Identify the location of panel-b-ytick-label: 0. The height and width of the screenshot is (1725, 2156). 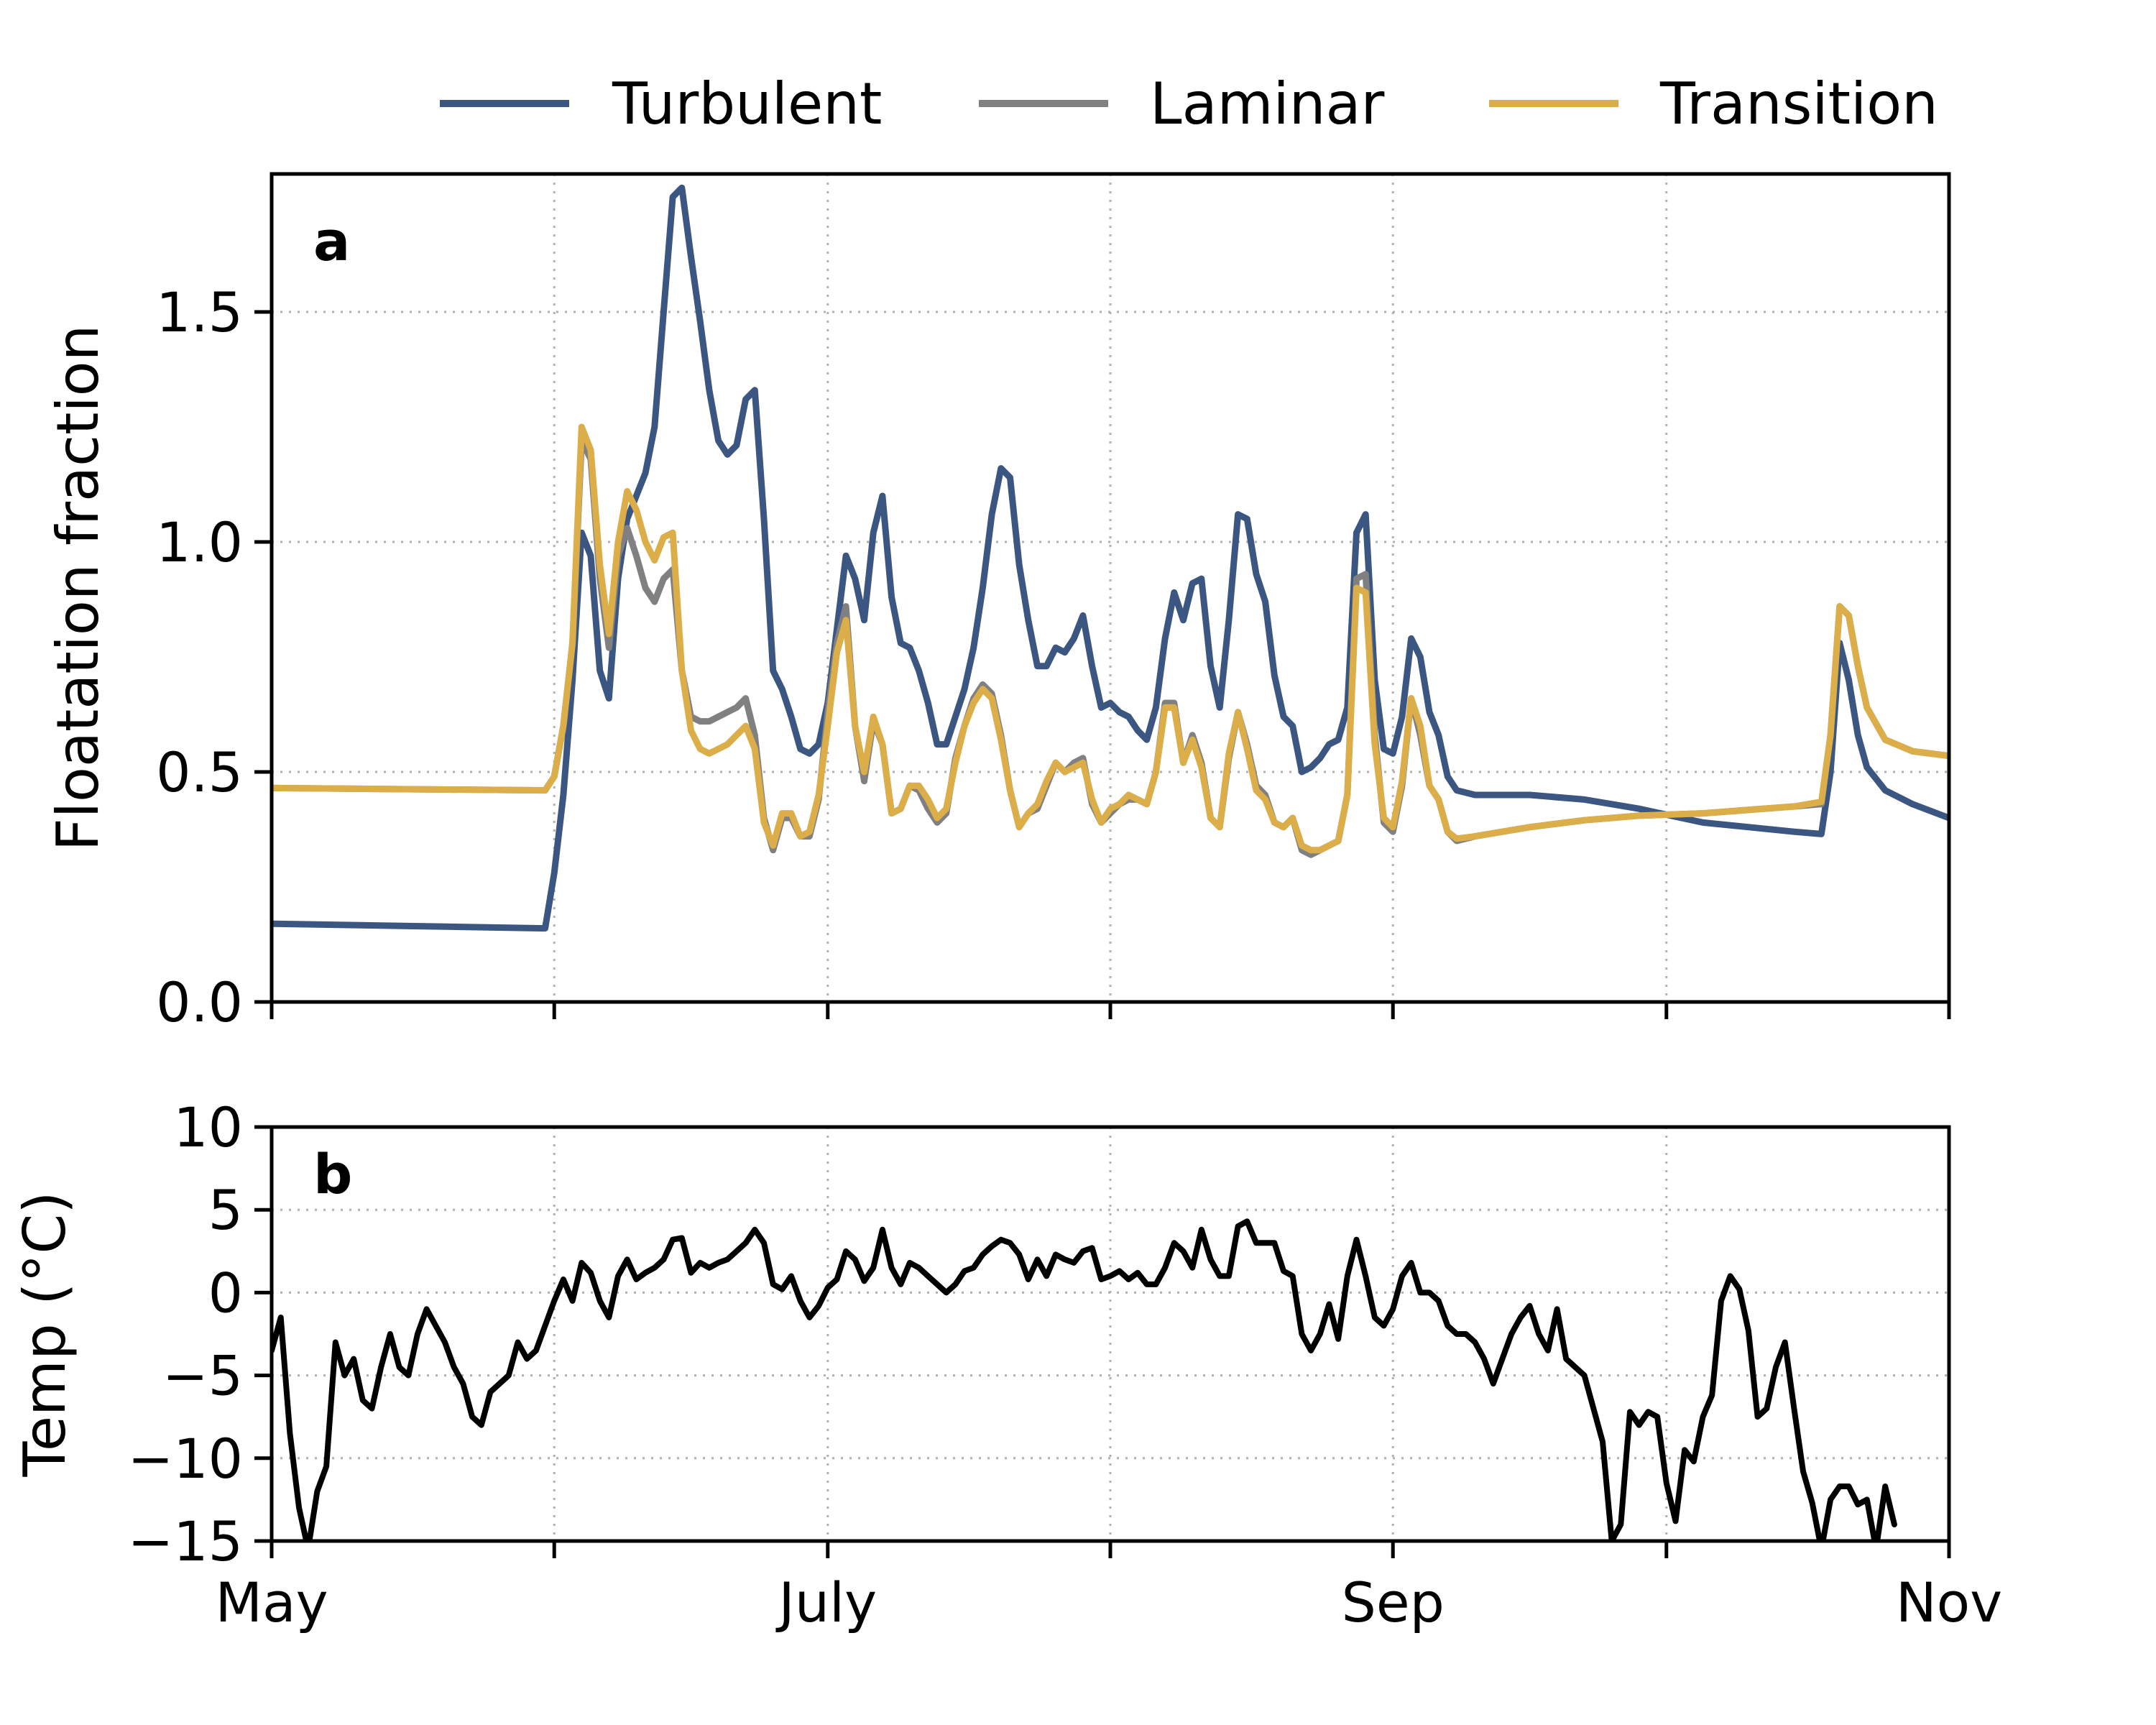
(225, 1293).